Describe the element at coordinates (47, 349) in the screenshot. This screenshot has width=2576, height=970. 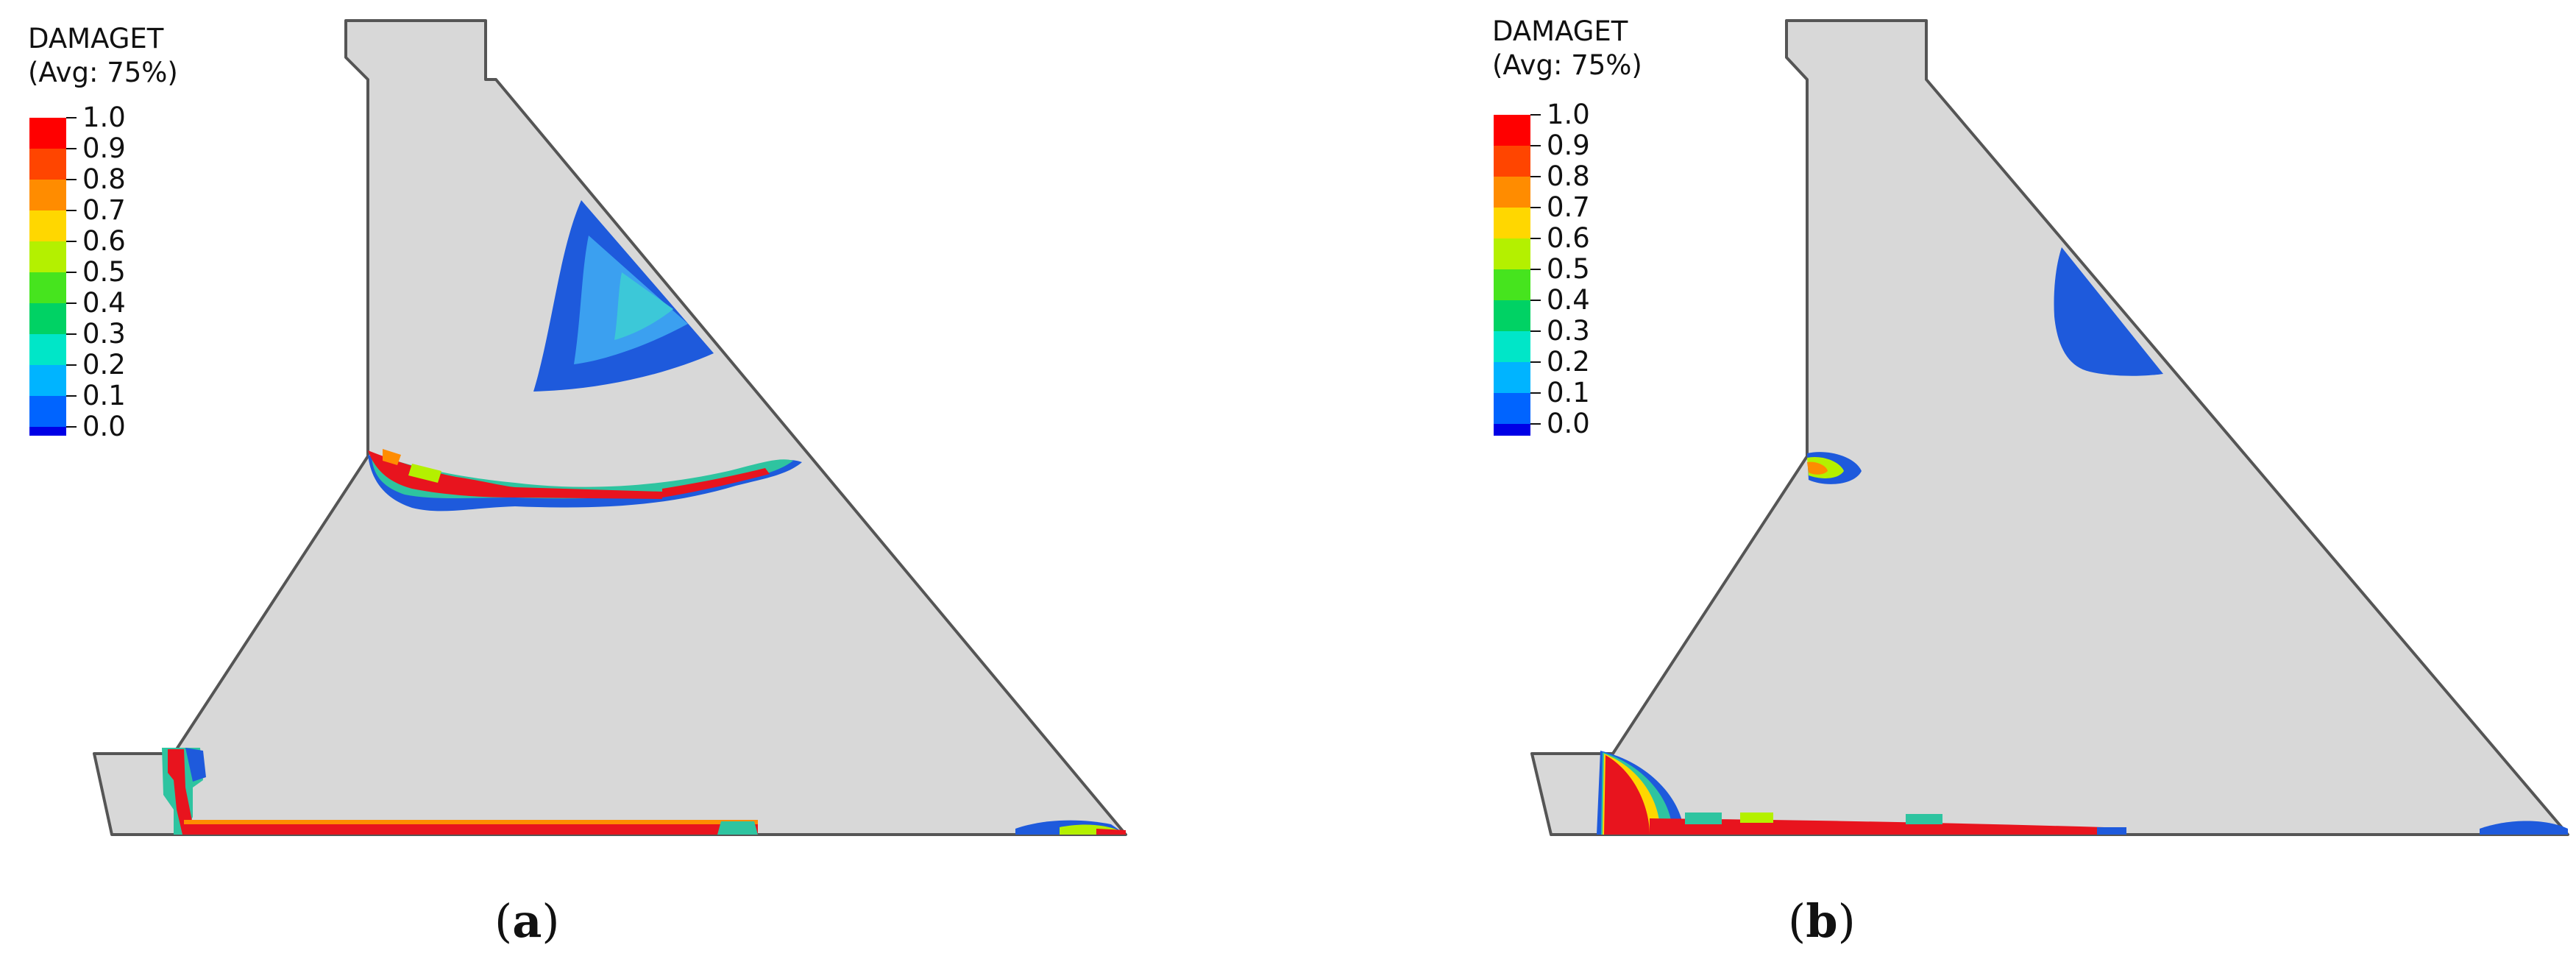
I see `legend-swatch-0.3` at that location.